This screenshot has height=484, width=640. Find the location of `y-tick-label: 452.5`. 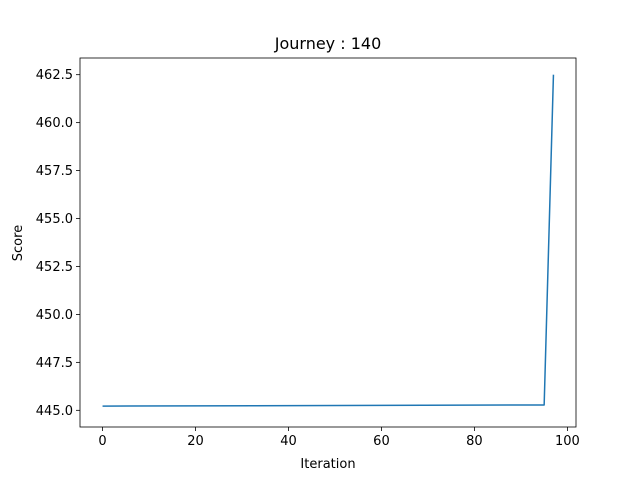

y-tick-label: 452.5 is located at coordinates (54, 267).